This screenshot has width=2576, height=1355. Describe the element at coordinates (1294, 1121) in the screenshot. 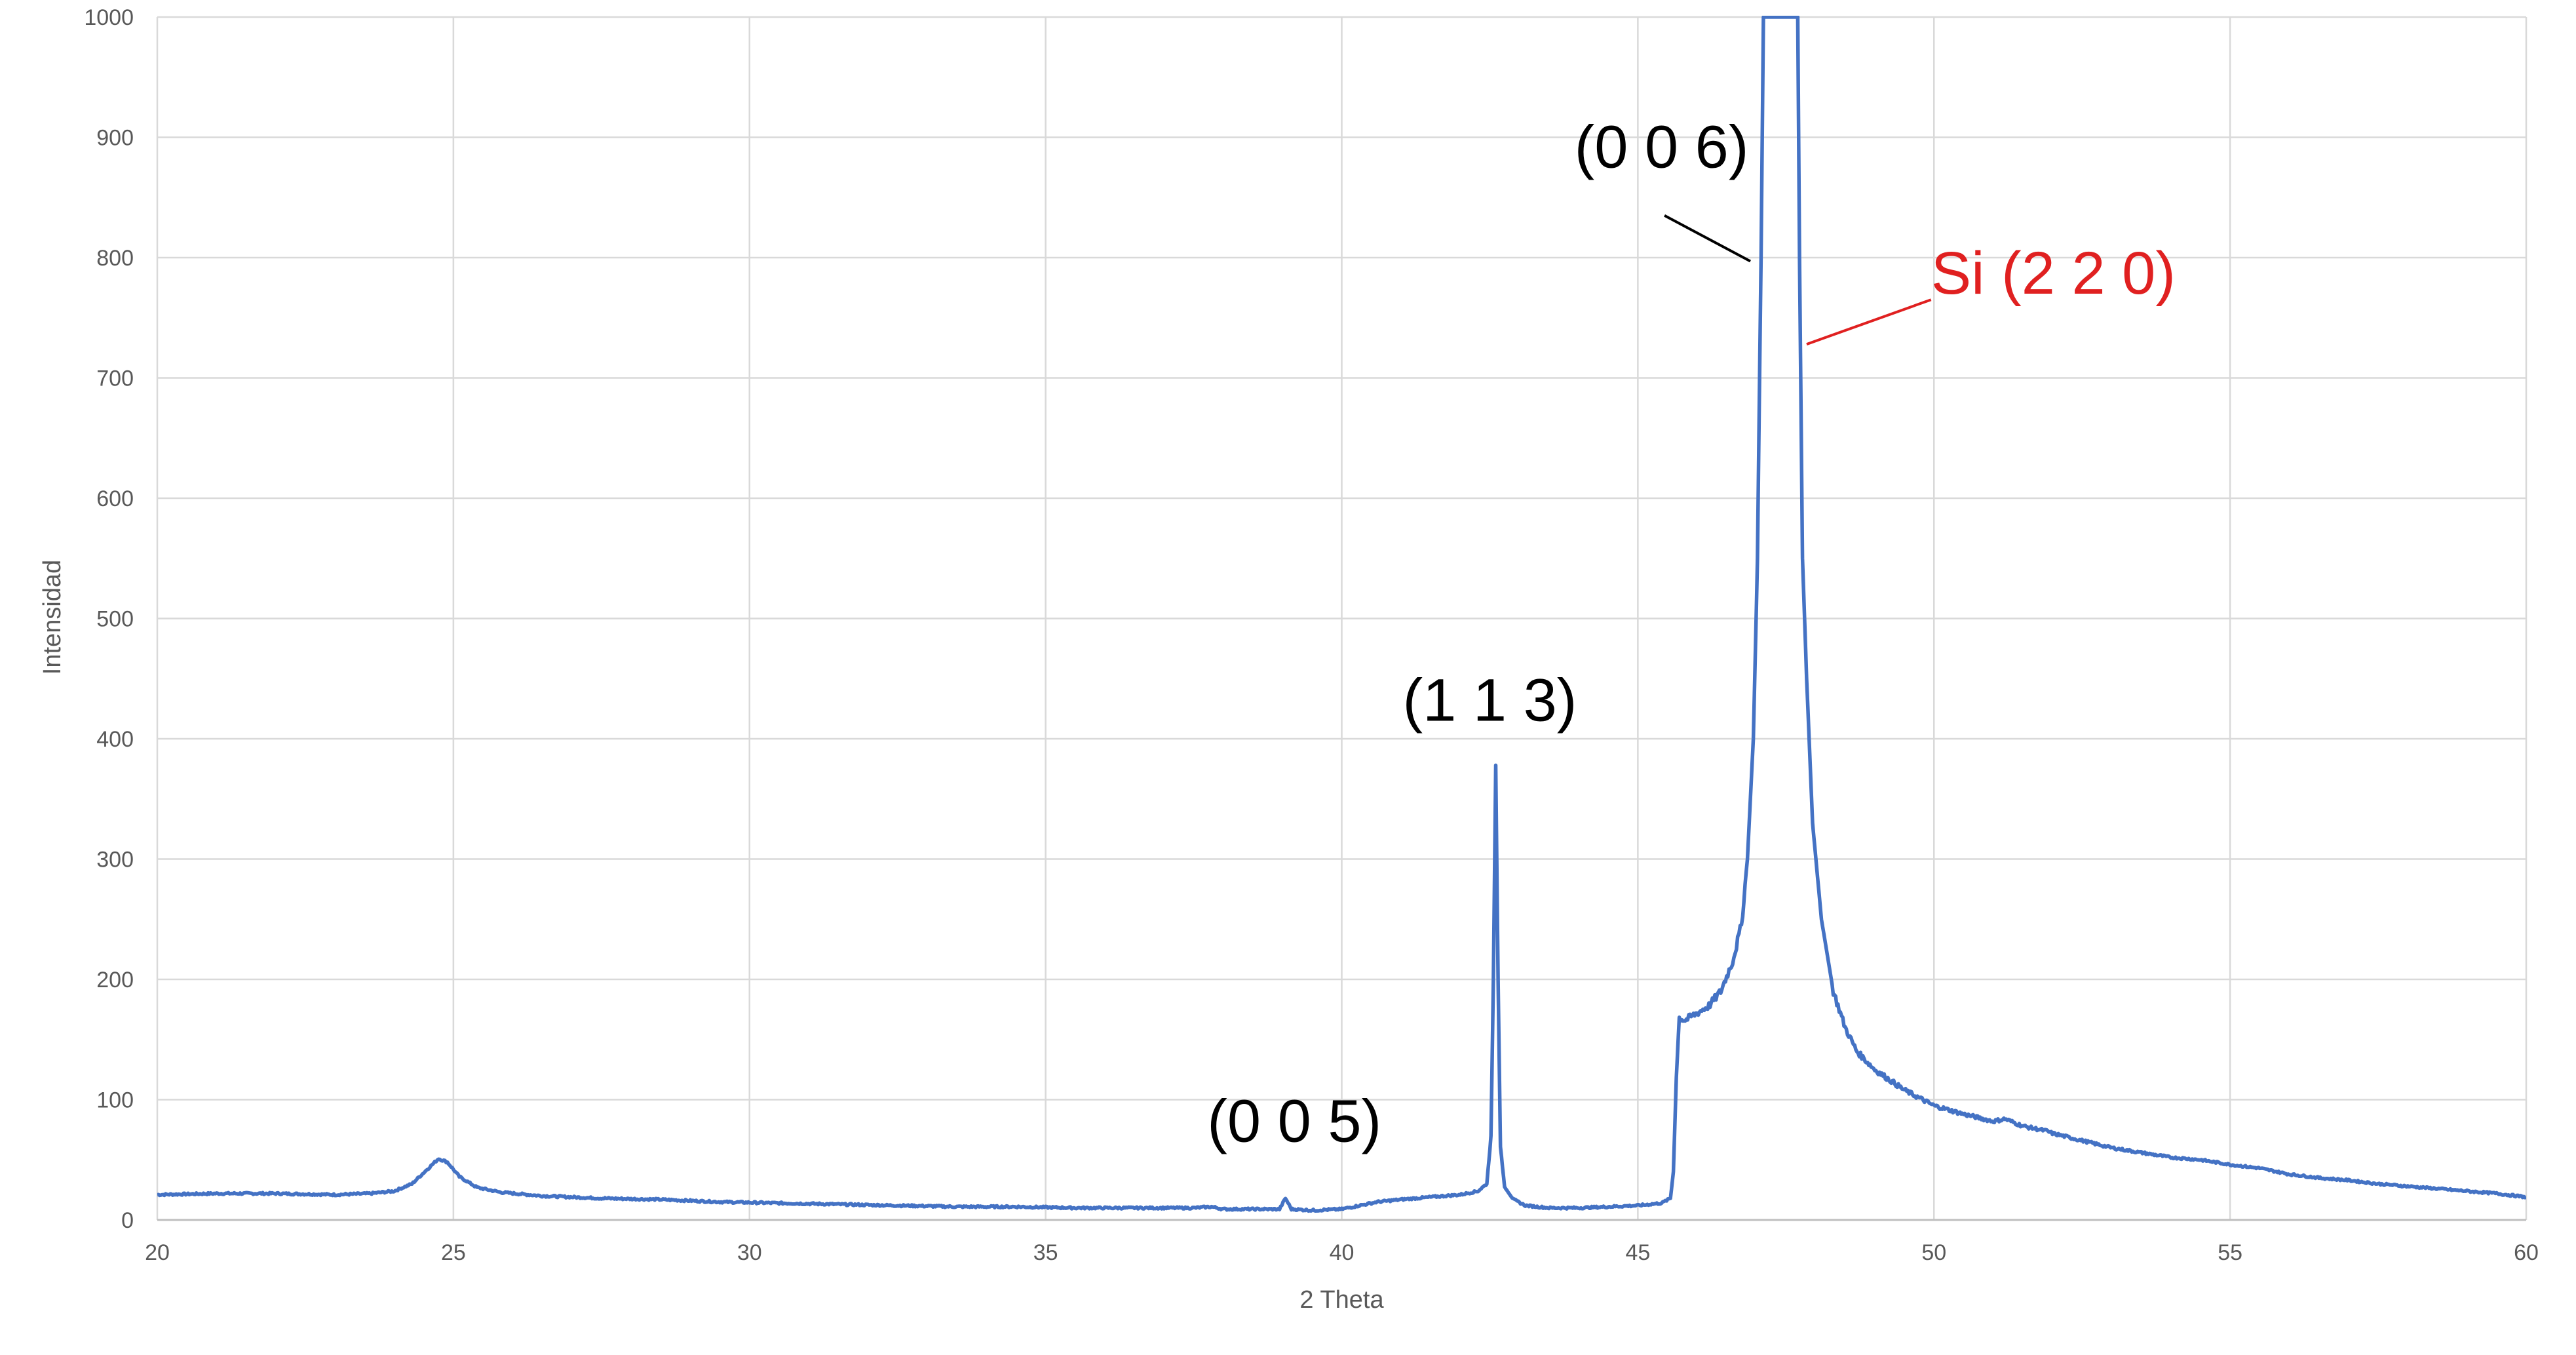

I see `peak-annotation: (0 0 5)` at that location.